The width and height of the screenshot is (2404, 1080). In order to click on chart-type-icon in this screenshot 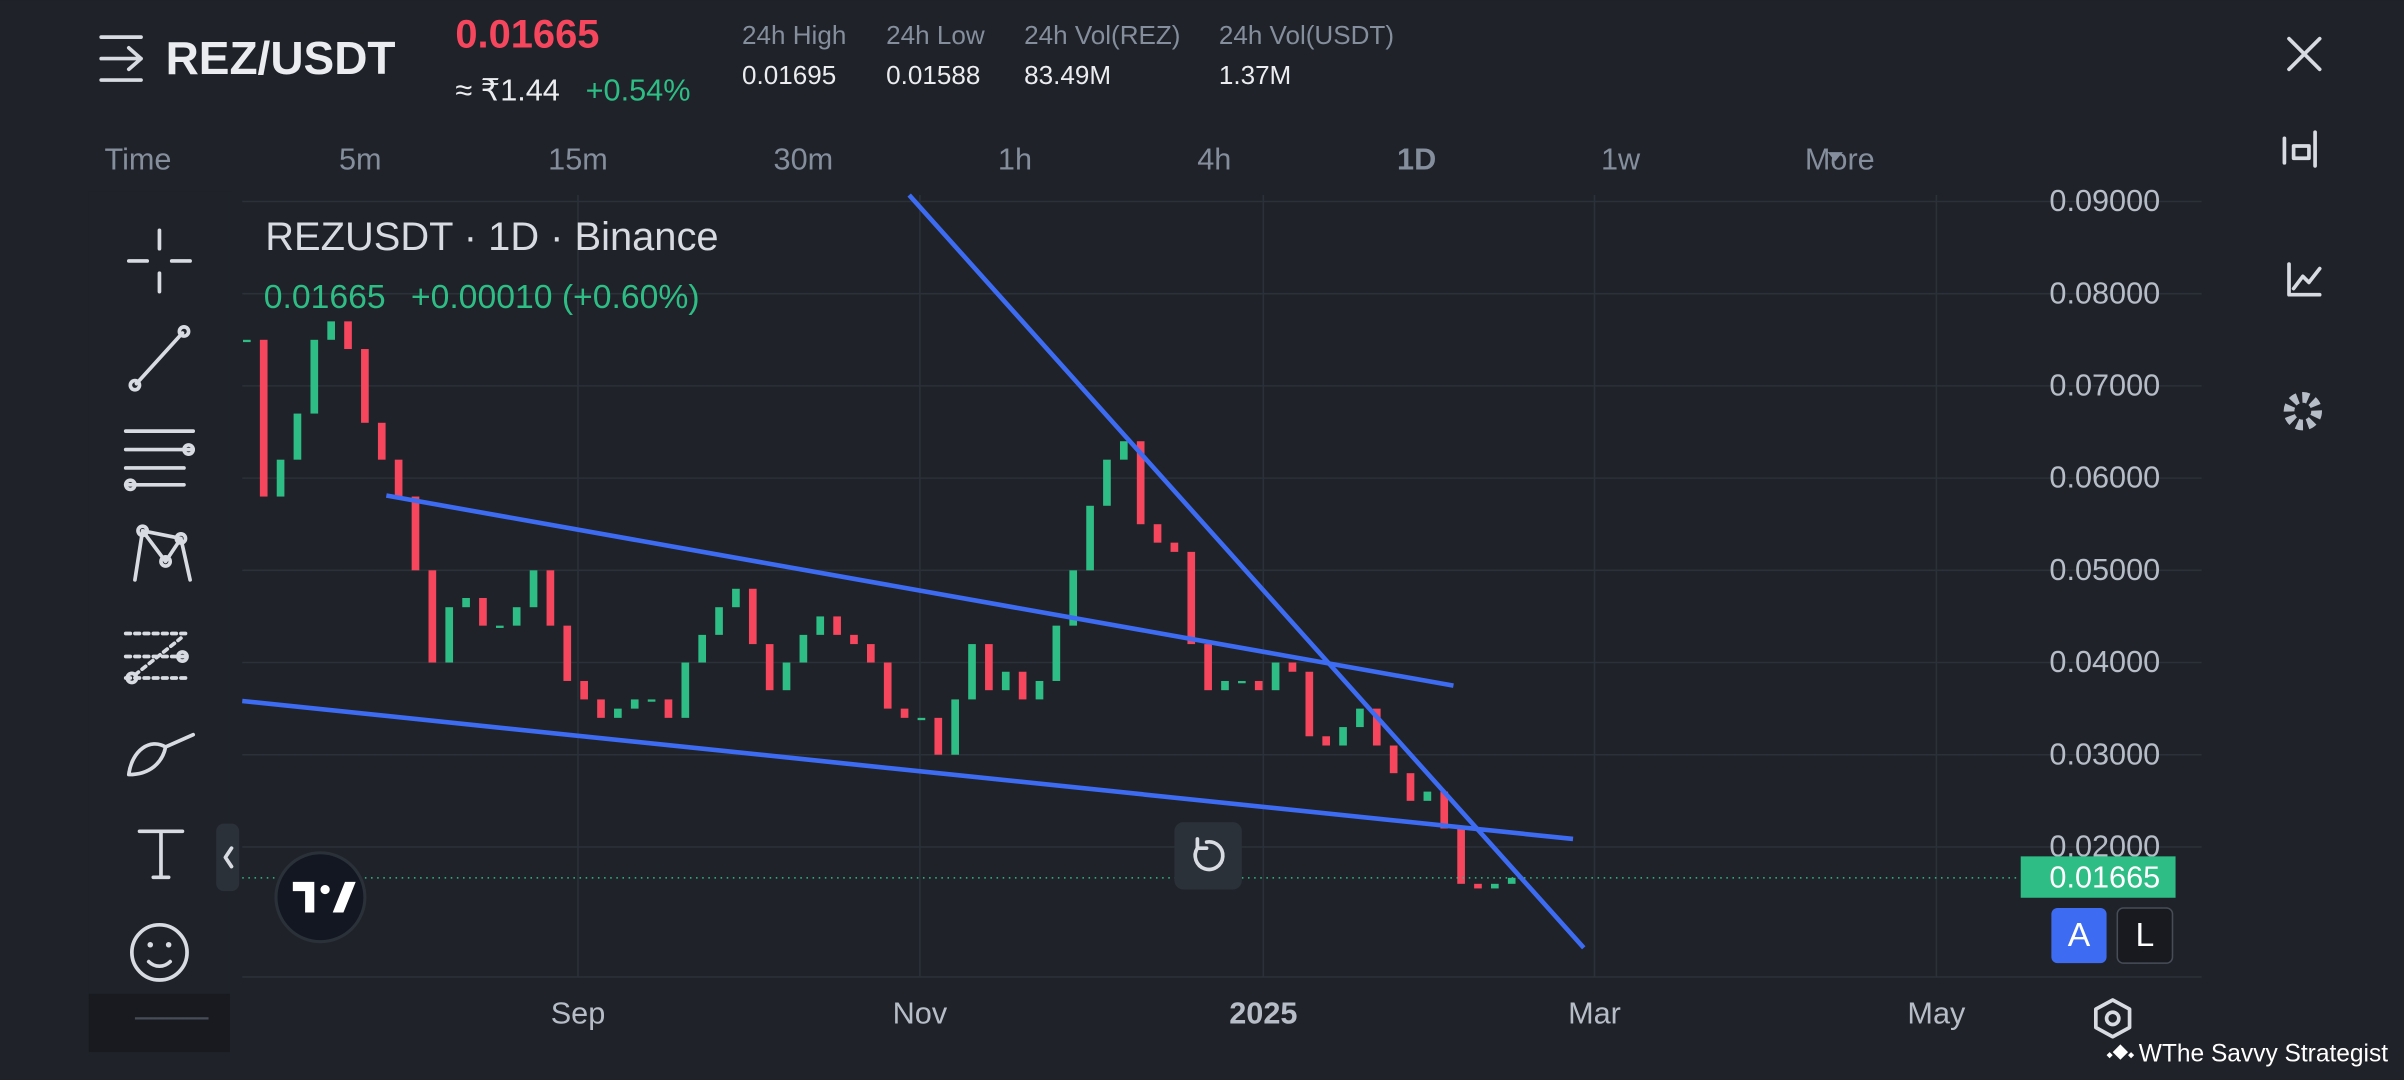, I will do `click(2304, 279)`.